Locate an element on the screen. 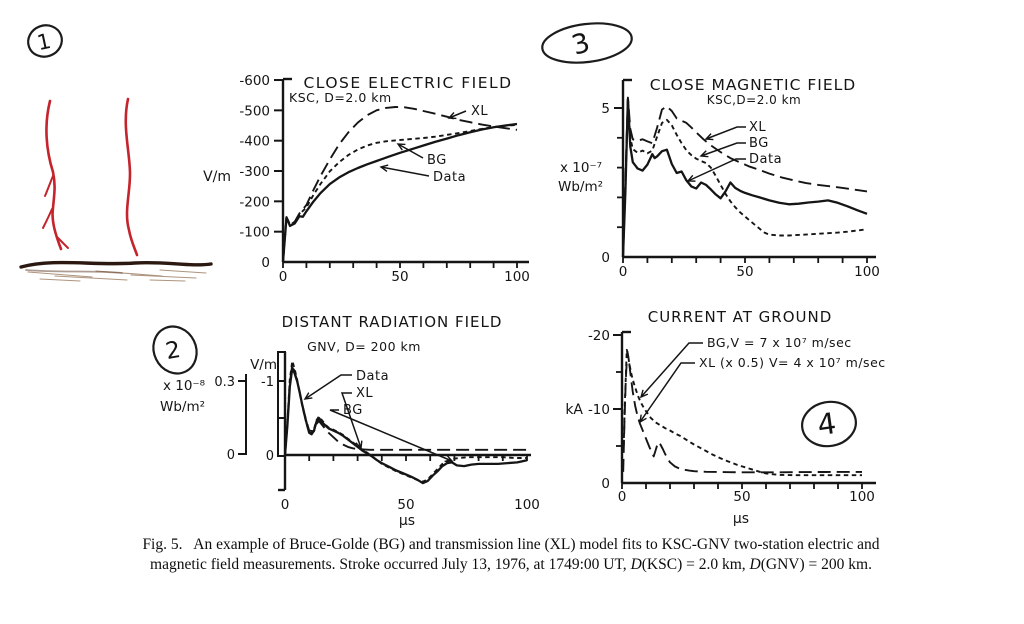 The height and width of the screenshot is (624, 1024). chart-title: CLOSE ELECTRIC FIELD is located at coordinates (407, 83).